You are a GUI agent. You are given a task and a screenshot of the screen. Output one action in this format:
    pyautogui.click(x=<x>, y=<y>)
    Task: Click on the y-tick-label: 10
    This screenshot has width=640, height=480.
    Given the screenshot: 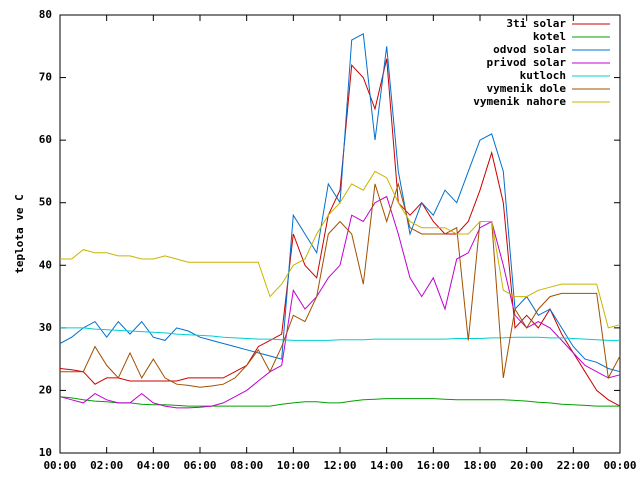 What is the action you would take?
    pyautogui.click(x=45, y=452)
    